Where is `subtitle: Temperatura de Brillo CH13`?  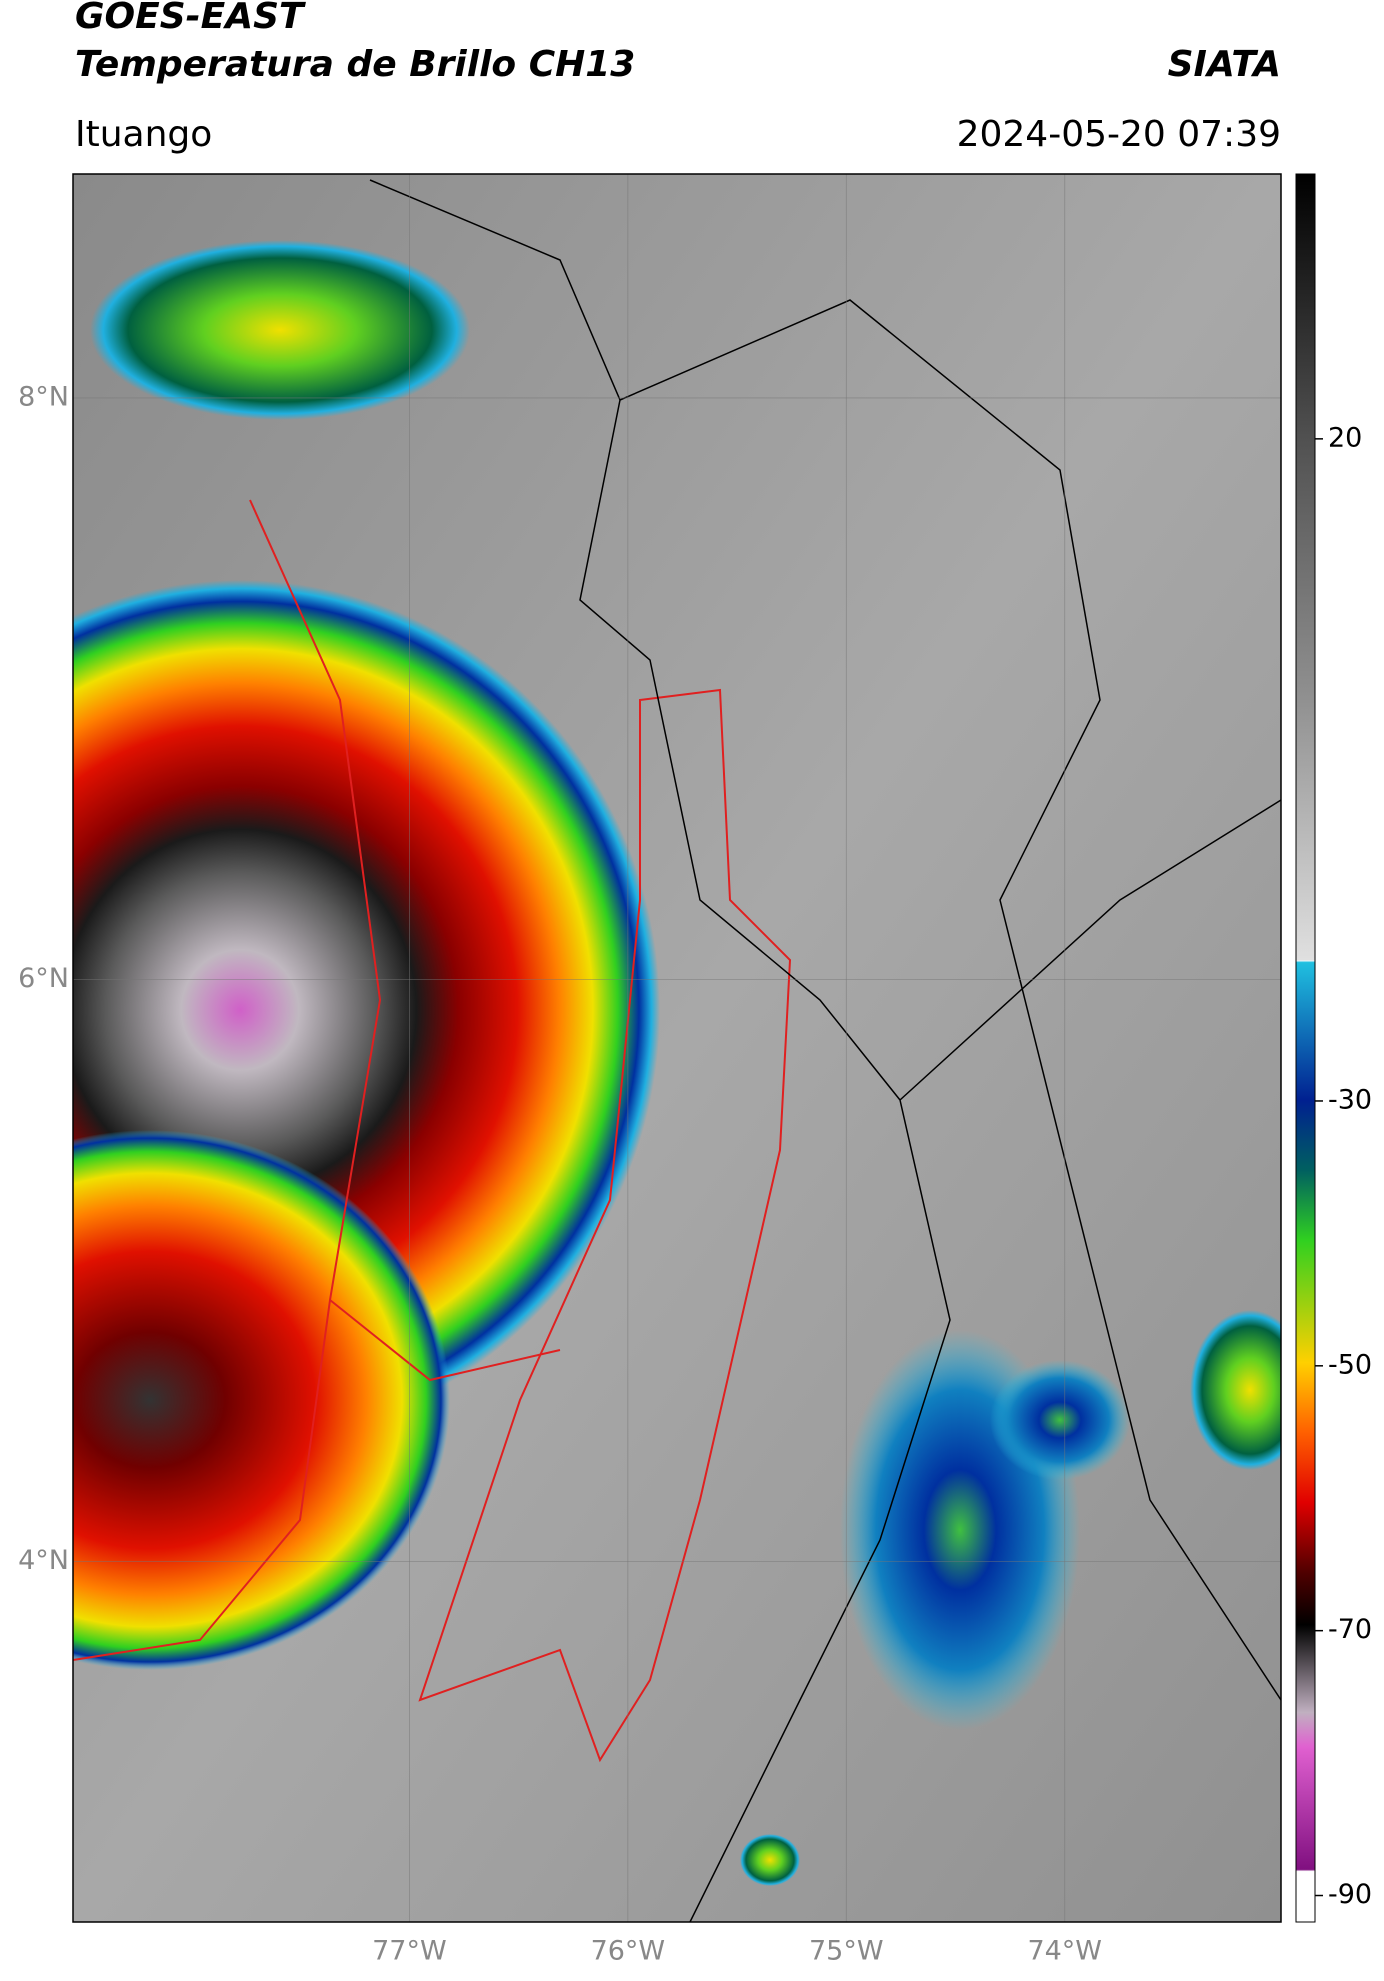 subtitle: Temperatura de Brillo CH13 is located at coordinates (355, 64).